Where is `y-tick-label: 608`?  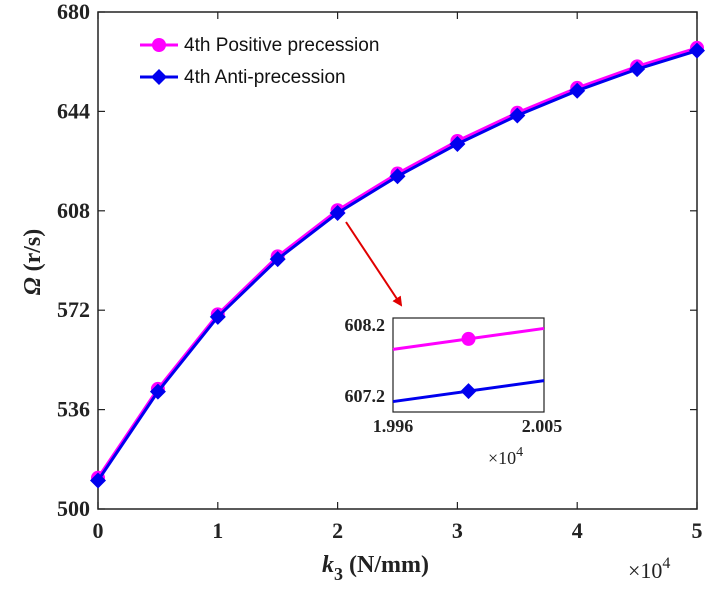
y-tick-label: 608 is located at coordinates (73, 210).